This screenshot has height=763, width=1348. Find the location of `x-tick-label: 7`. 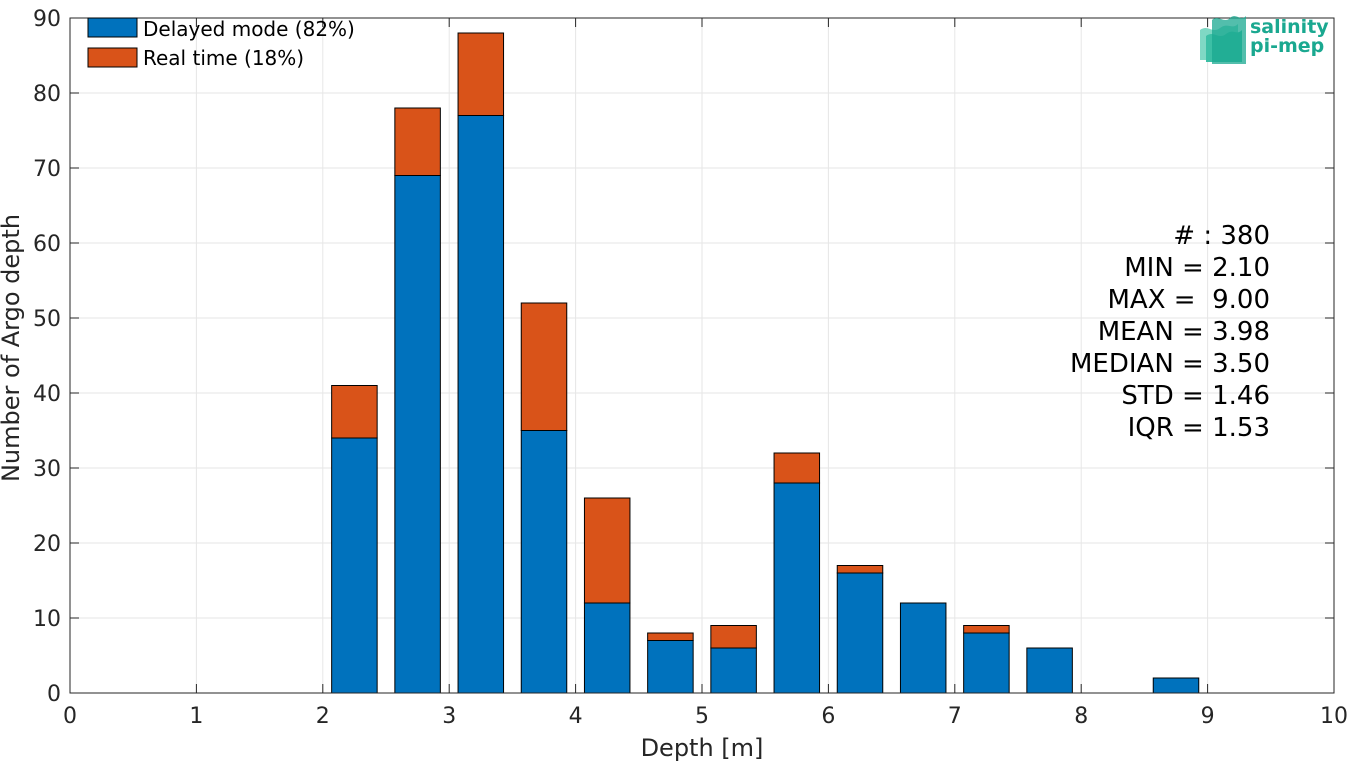

x-tick-label: 7 is located at coordinates (955, 716).